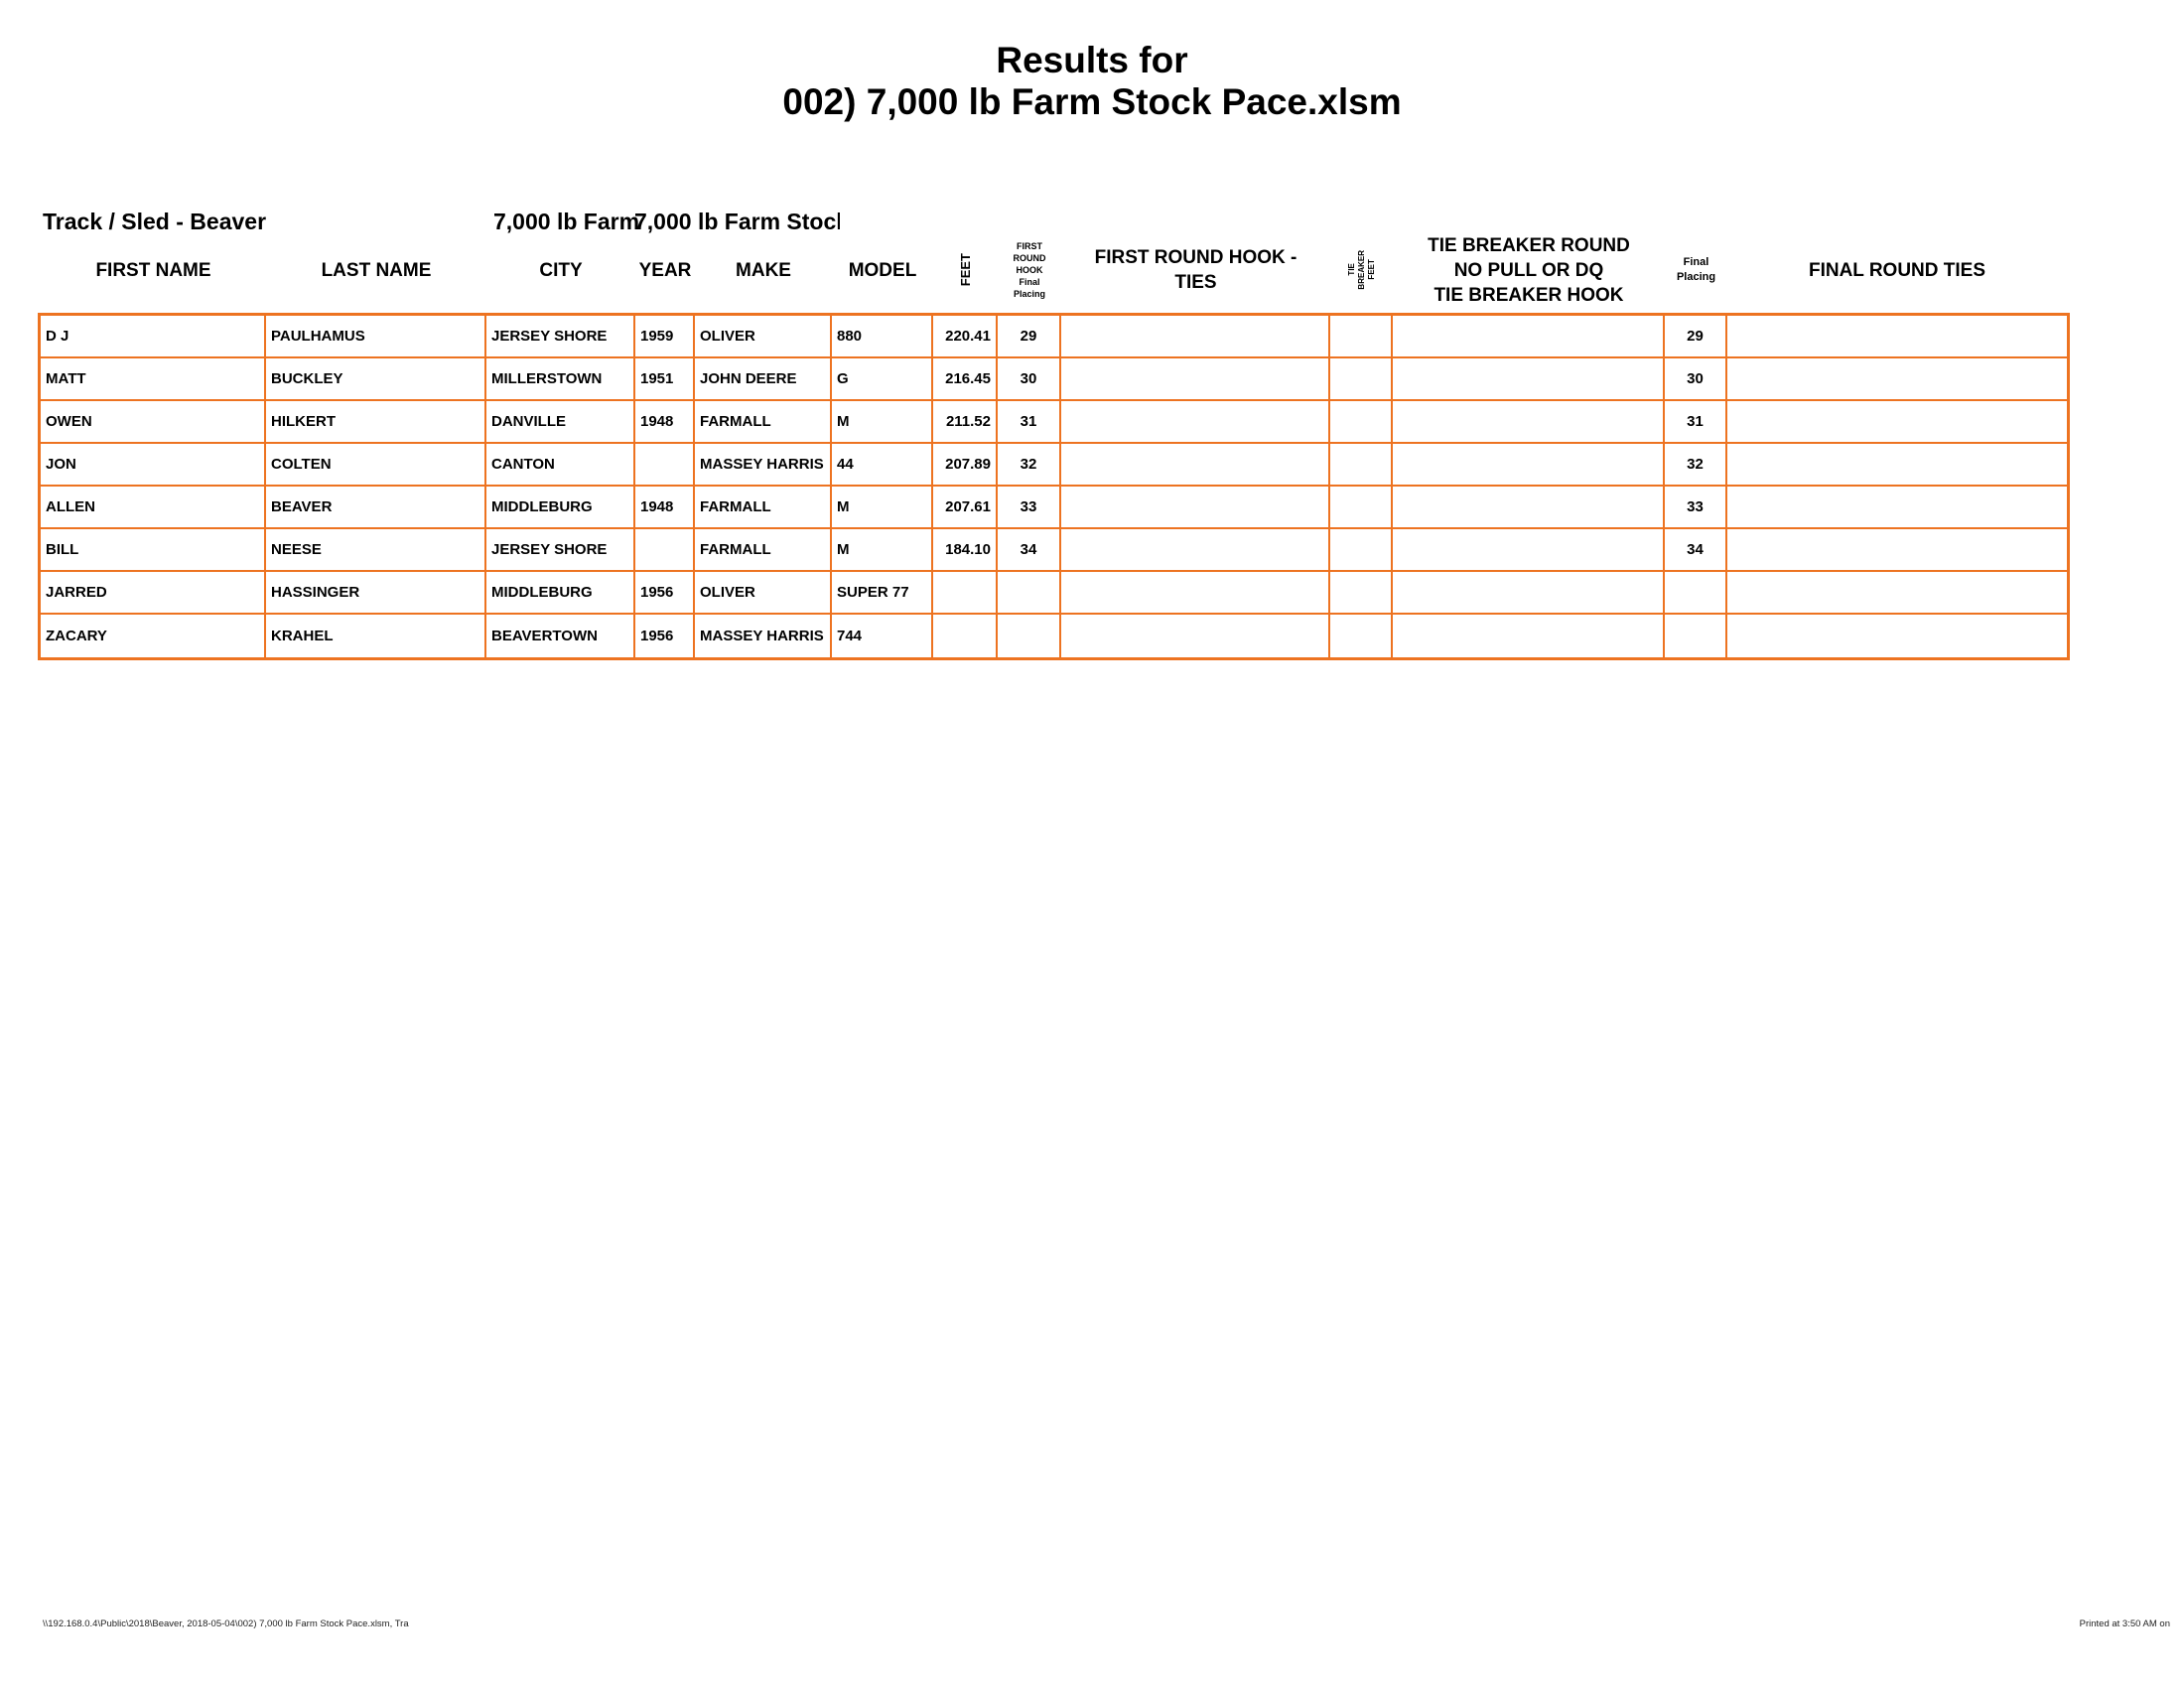 The height and width of the screenshot is (1688, 2184). What do you see at coordinates (1092, 101) in the screenshot?
I see `page-subtitle: 002) 7,000 lb Farm Stock Pace.xlsm` at bounding box center [1092, 101].